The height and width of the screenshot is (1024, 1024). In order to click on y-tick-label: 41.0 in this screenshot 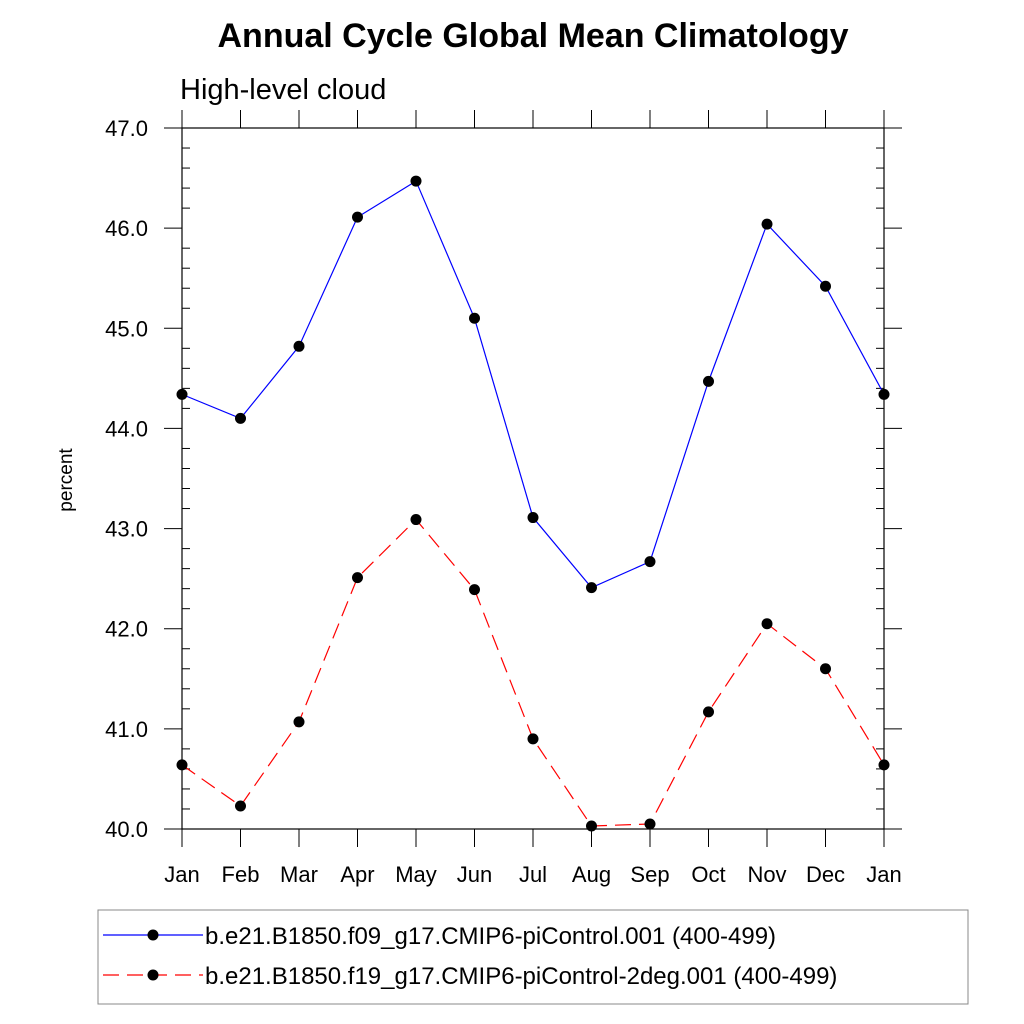, I will do `click(126, 729)`.